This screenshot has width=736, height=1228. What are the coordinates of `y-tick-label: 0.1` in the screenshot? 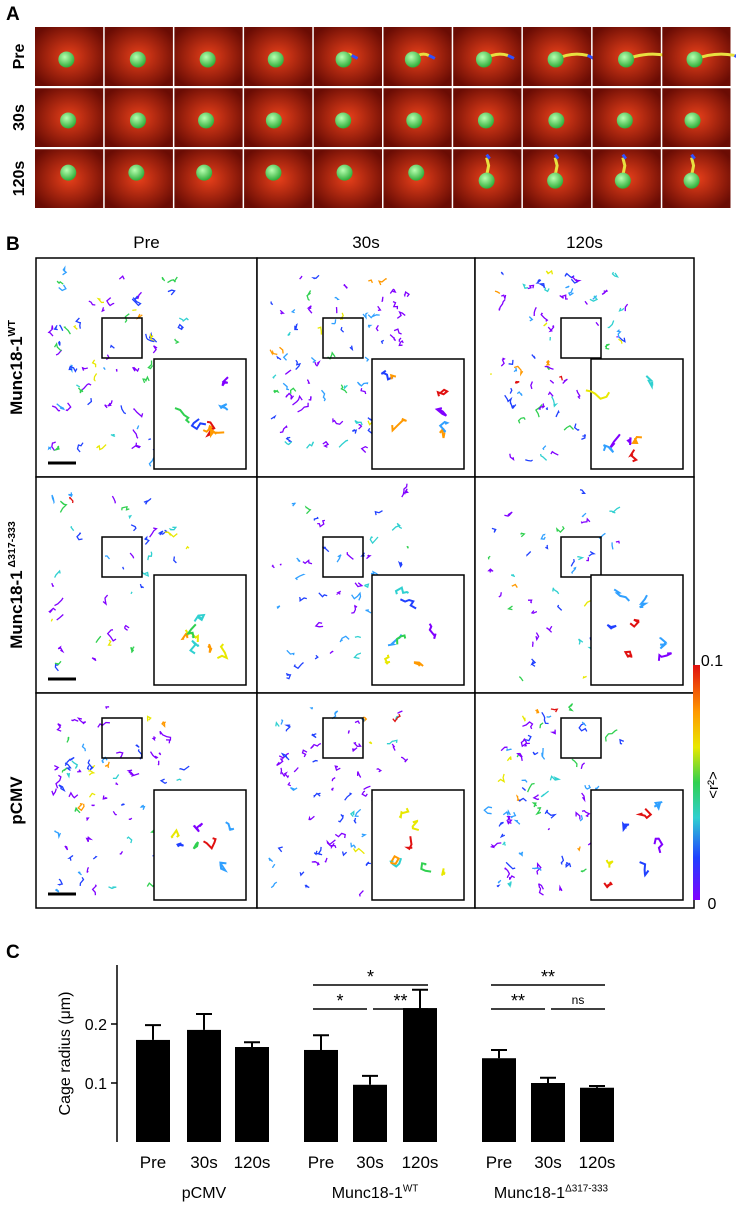 It's located at (96, 1084).